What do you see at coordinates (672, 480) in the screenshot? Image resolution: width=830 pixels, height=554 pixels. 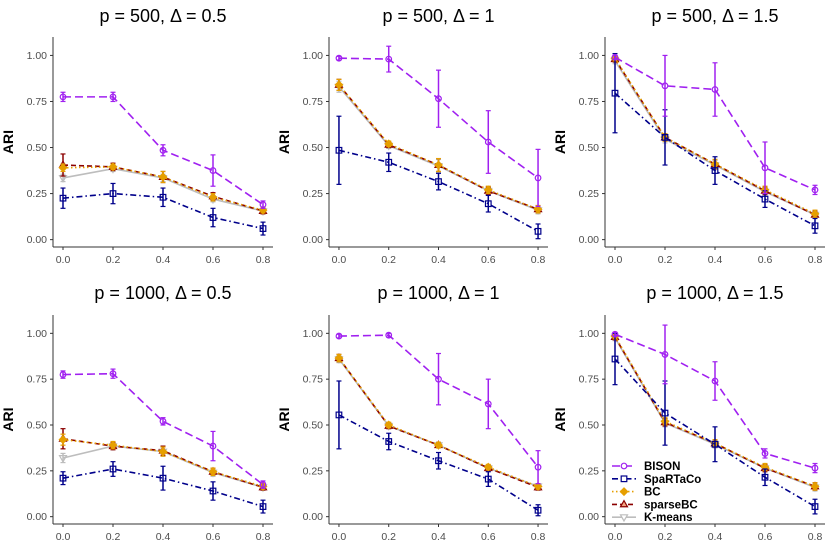 I see `legend-label: SpaRTaCo` at bounding box center [672, 480].